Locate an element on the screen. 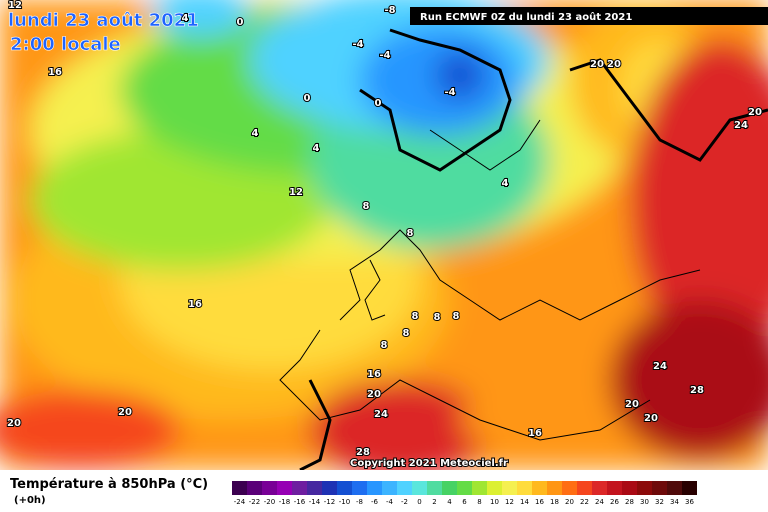  run-label: Run ECMWF 0Z du lundi 23 août 2021 is located at coordinates (526, 17).